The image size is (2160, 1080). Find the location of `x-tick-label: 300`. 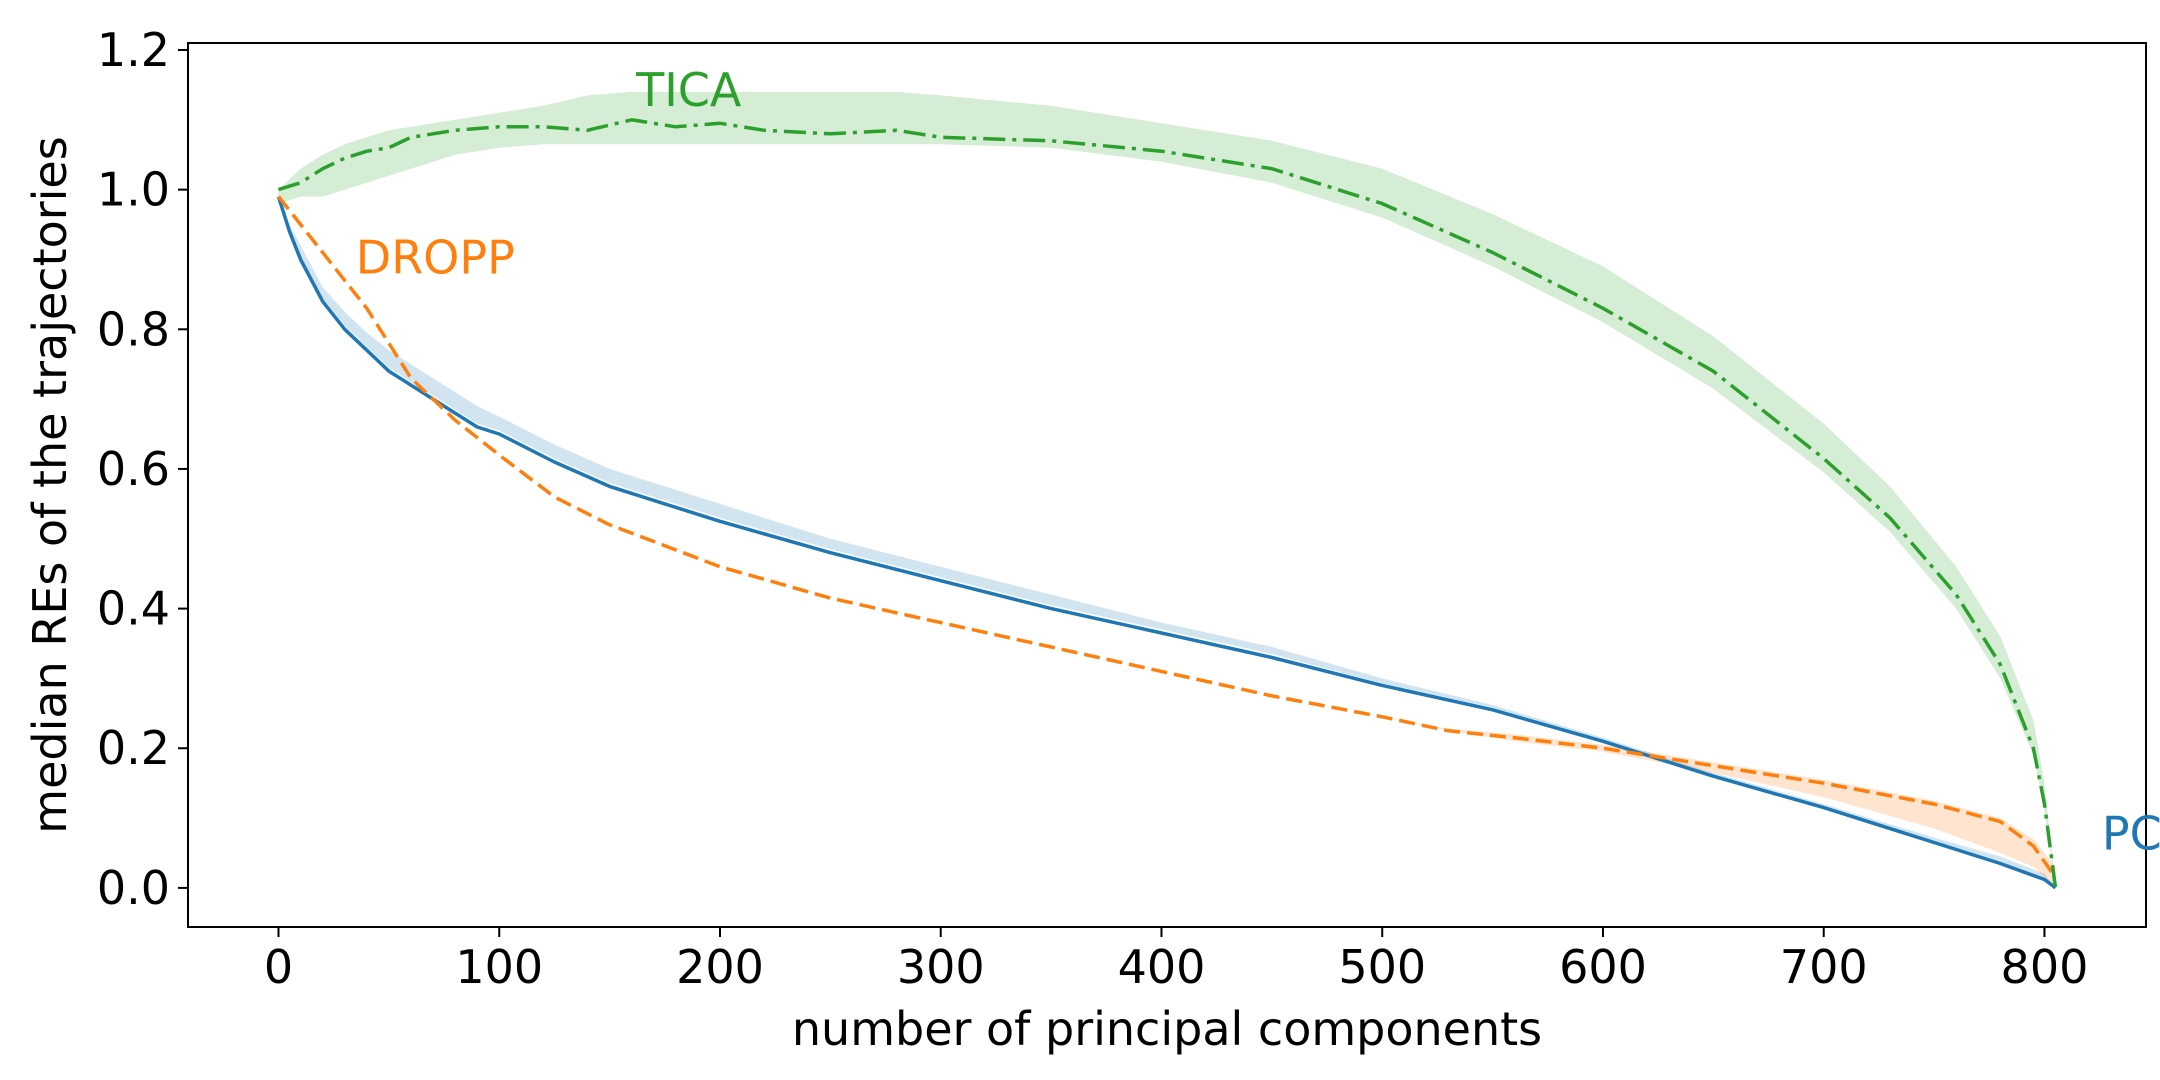

x-tick-label: 300 is located at coordinates (941, 967).